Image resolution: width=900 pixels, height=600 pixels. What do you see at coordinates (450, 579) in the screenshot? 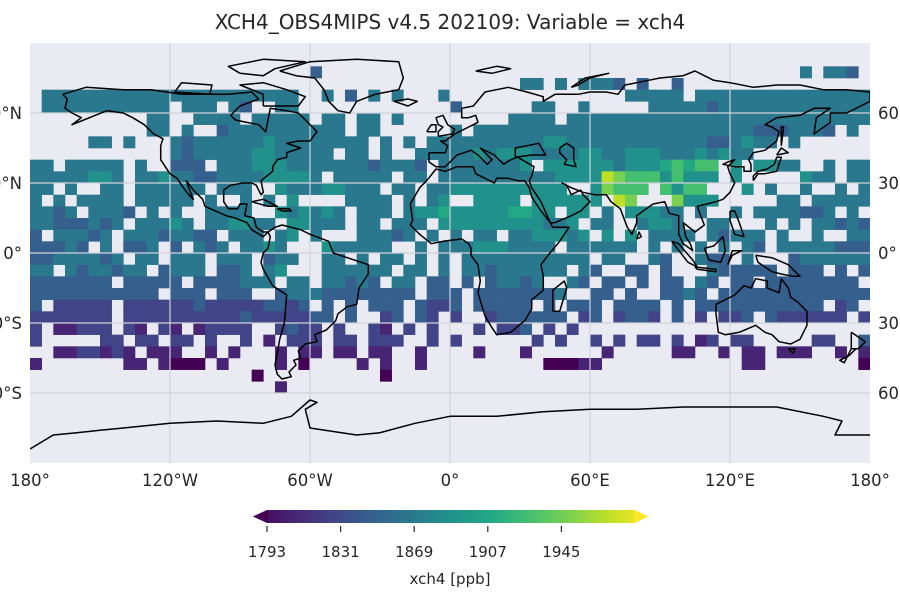
I see `colorbar-label: xch4 [ppb]` at bounding box center [450, 579].